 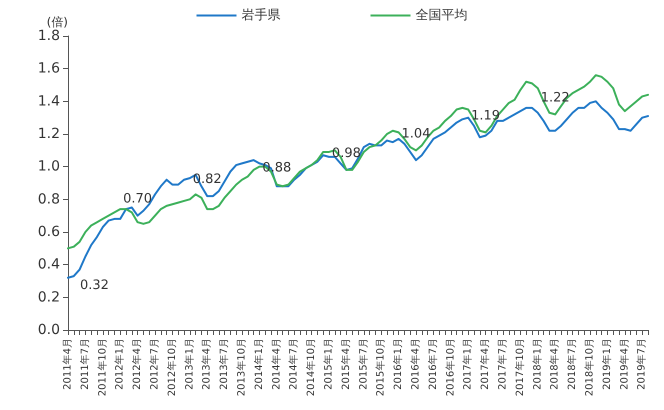 What do you see at coordinates (102, 367) in the screenshot?
I see `x-tick-label: 2011年10月` at bounding box center [102, 367].